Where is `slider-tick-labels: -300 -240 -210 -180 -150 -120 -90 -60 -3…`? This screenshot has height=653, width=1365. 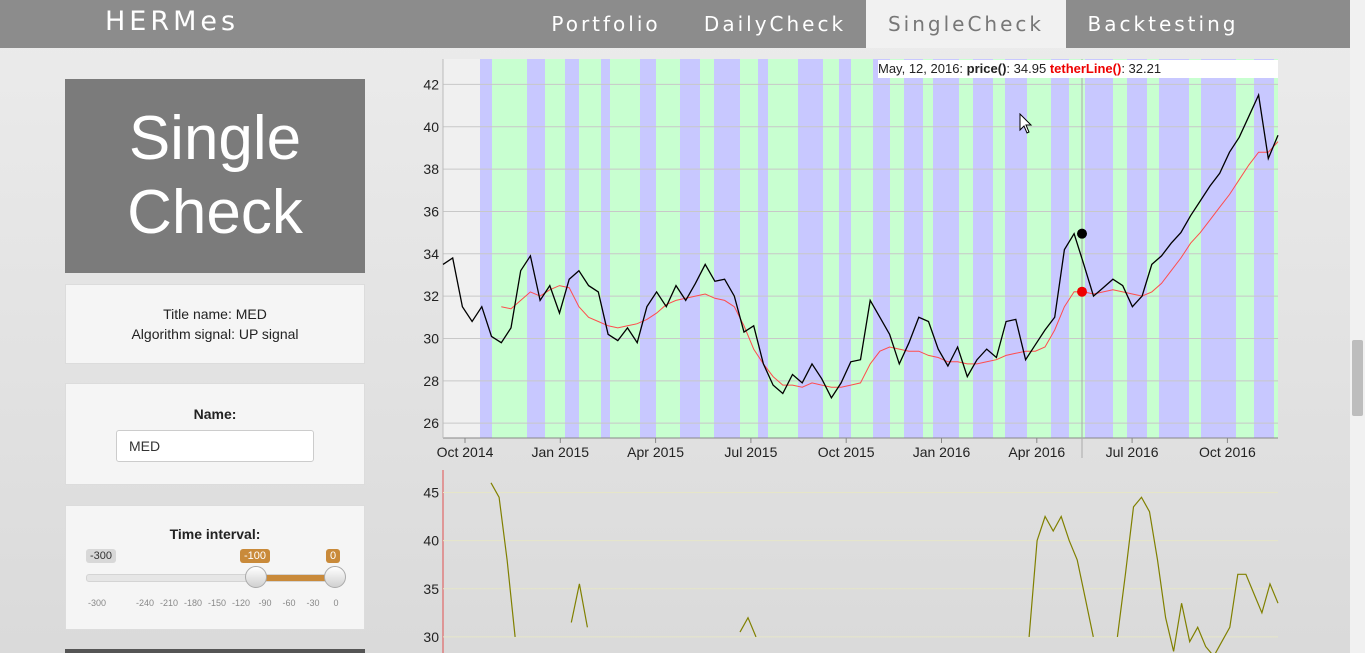
slider-tick-labels: -300 -240 -210 -180 -150 -120 -90 -60 -3… is located at coordinates (215, 604).